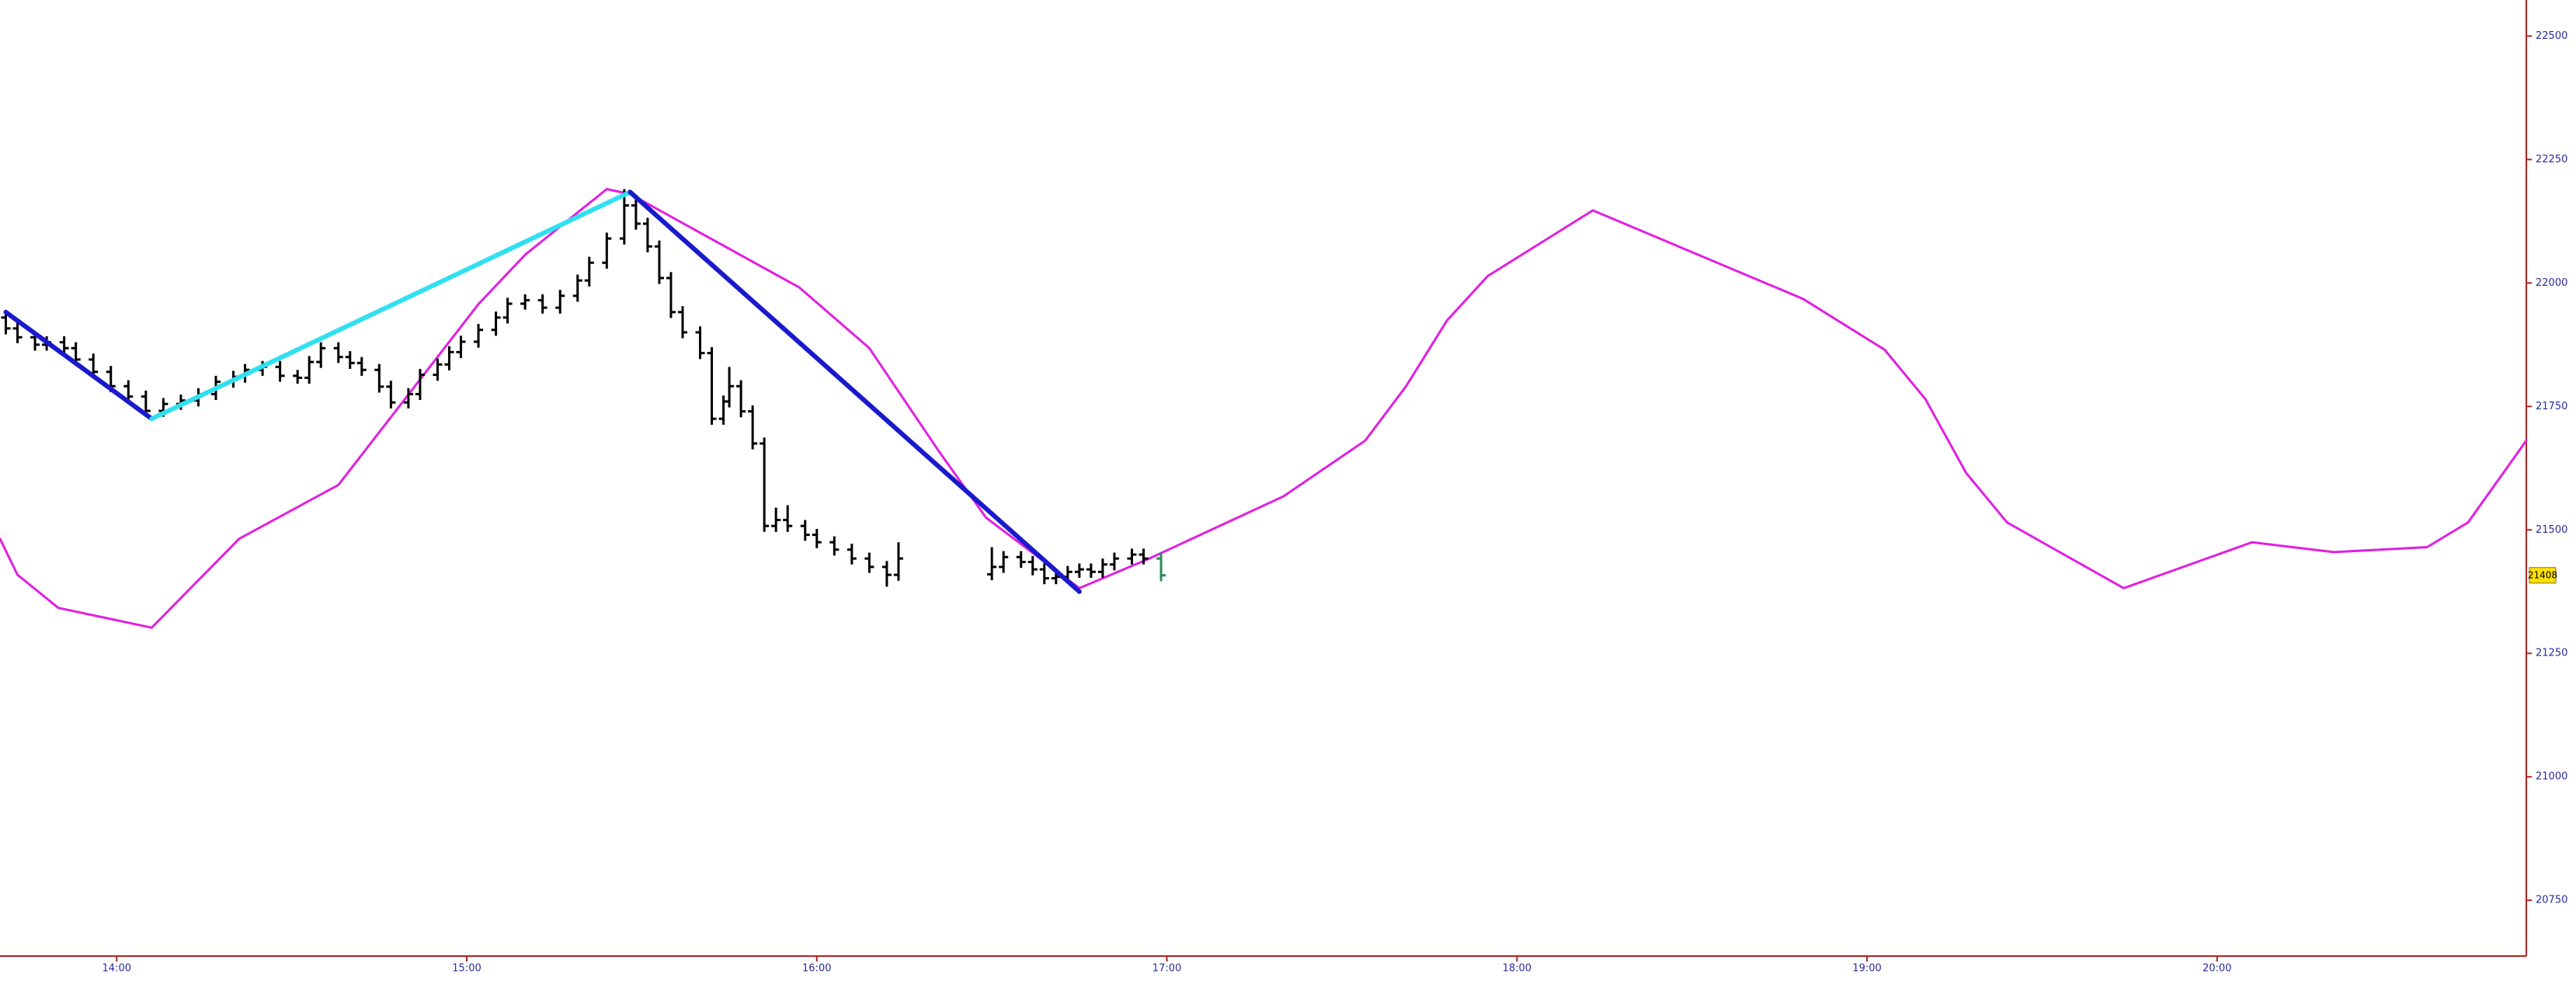 The height and width of the screenshot is (1005, 2576). Describe the element at coordinates (2551, 530) in the screenshot. I see `y-tick-label: 21500` at that location.